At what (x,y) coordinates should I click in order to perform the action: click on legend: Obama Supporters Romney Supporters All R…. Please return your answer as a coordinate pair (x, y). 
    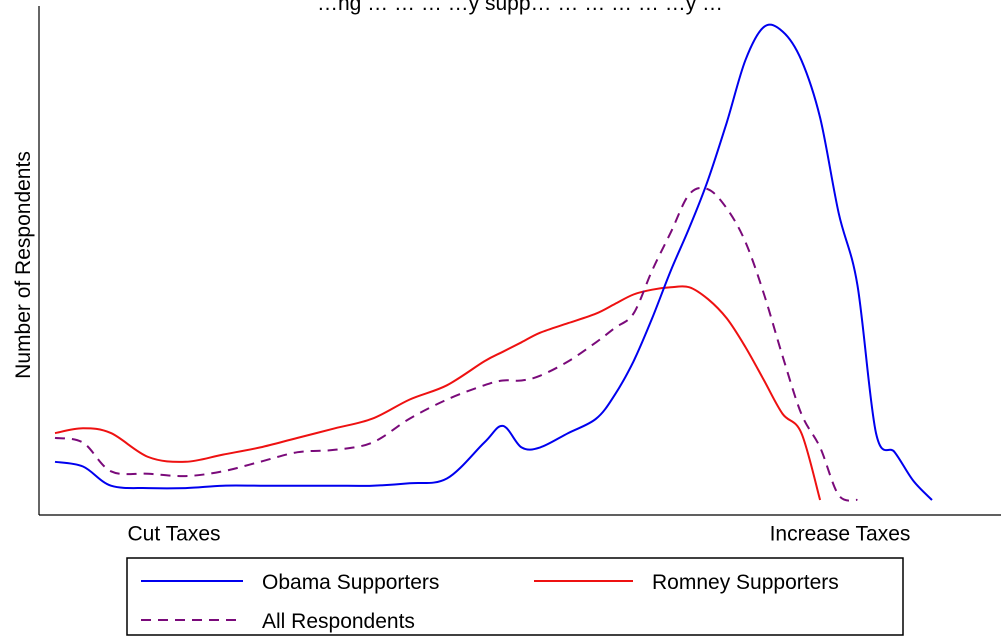
    Looking at the image, I should click on (515, 596).